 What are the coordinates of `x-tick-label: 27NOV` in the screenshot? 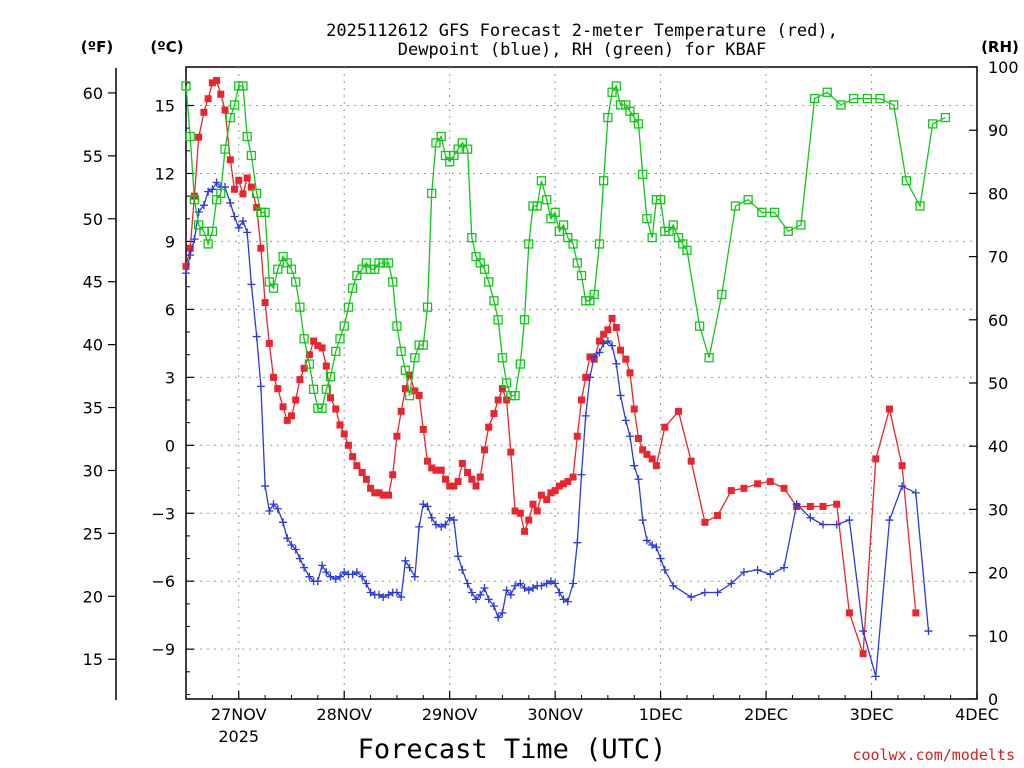 It's located at (239, 714).